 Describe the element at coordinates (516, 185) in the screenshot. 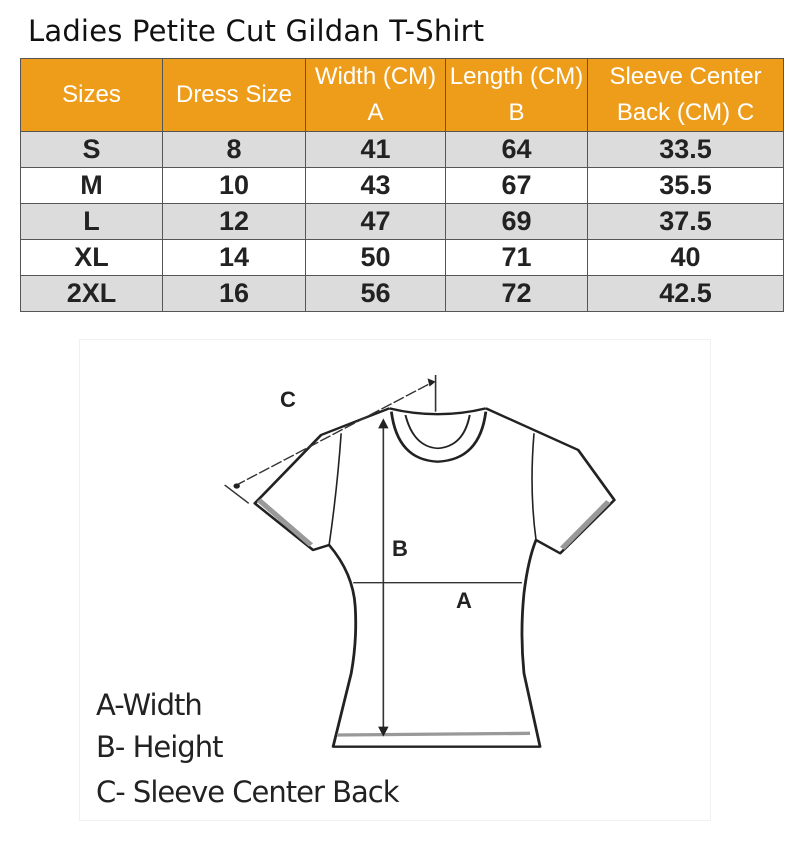

I see `cell: 67` at that location.